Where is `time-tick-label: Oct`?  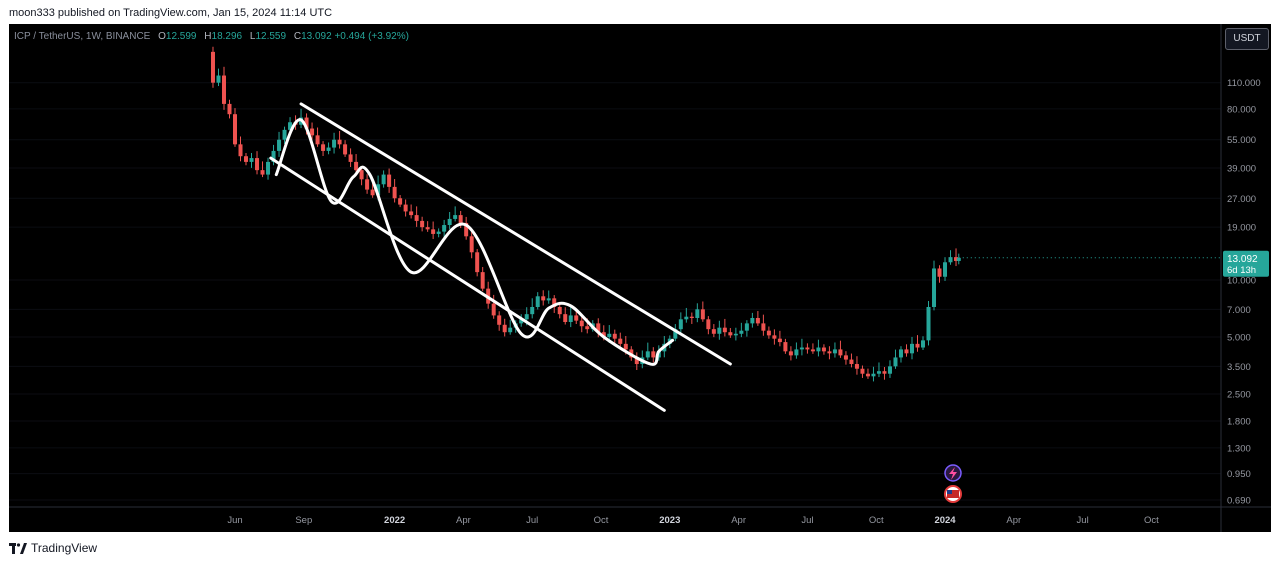
time-tick-label: Oct is located at coordinates (1151, 520).